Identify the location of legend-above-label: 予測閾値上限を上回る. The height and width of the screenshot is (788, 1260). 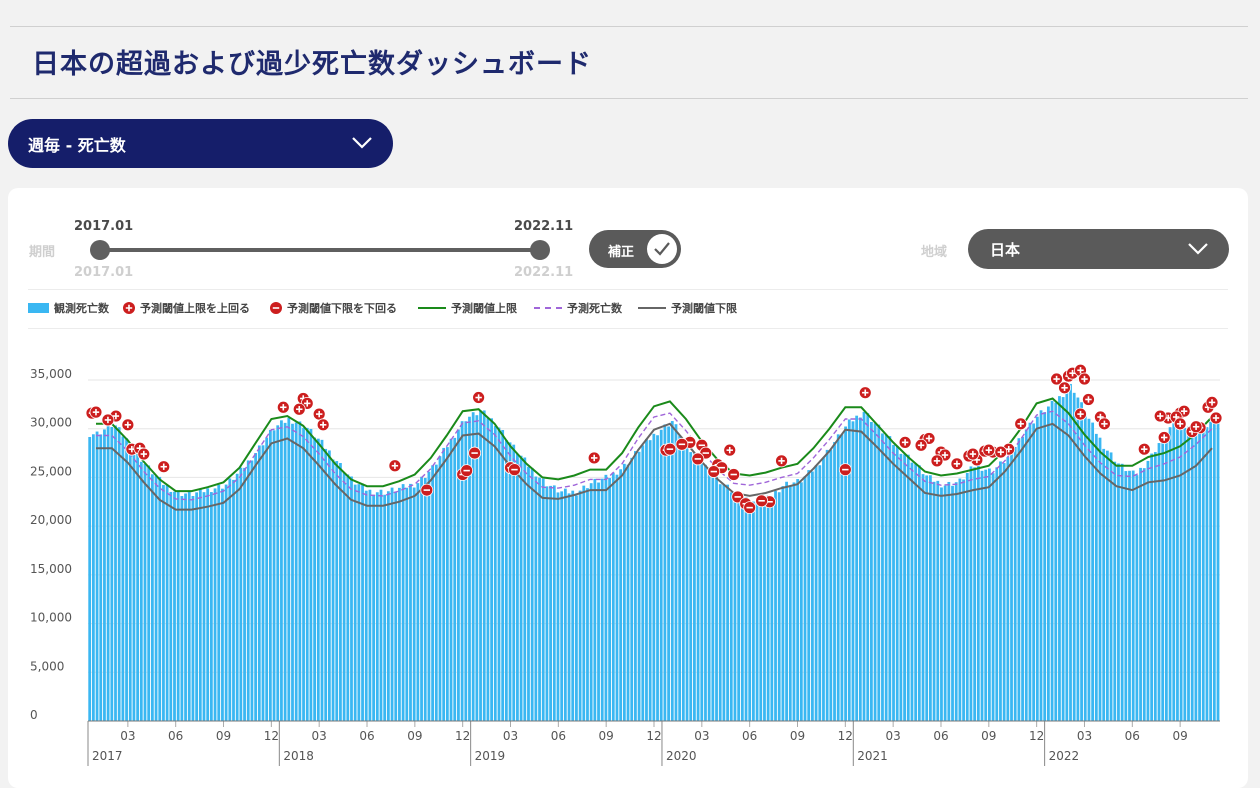
(195, 308).